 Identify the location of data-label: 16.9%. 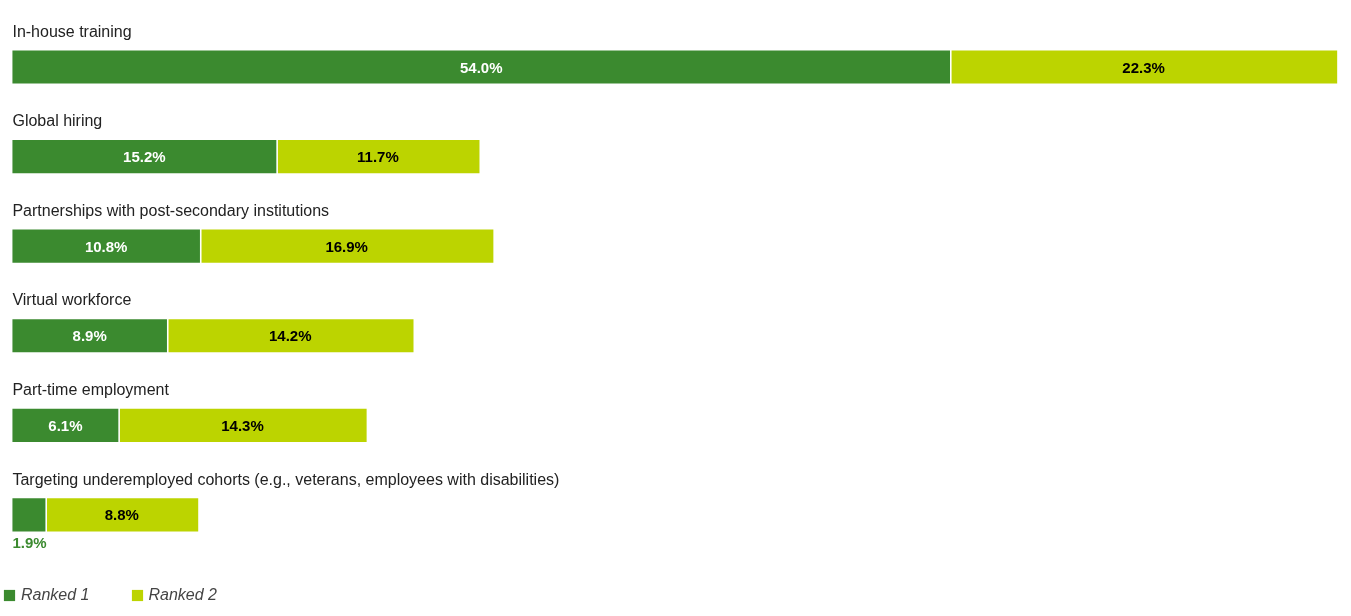
(346, 246).